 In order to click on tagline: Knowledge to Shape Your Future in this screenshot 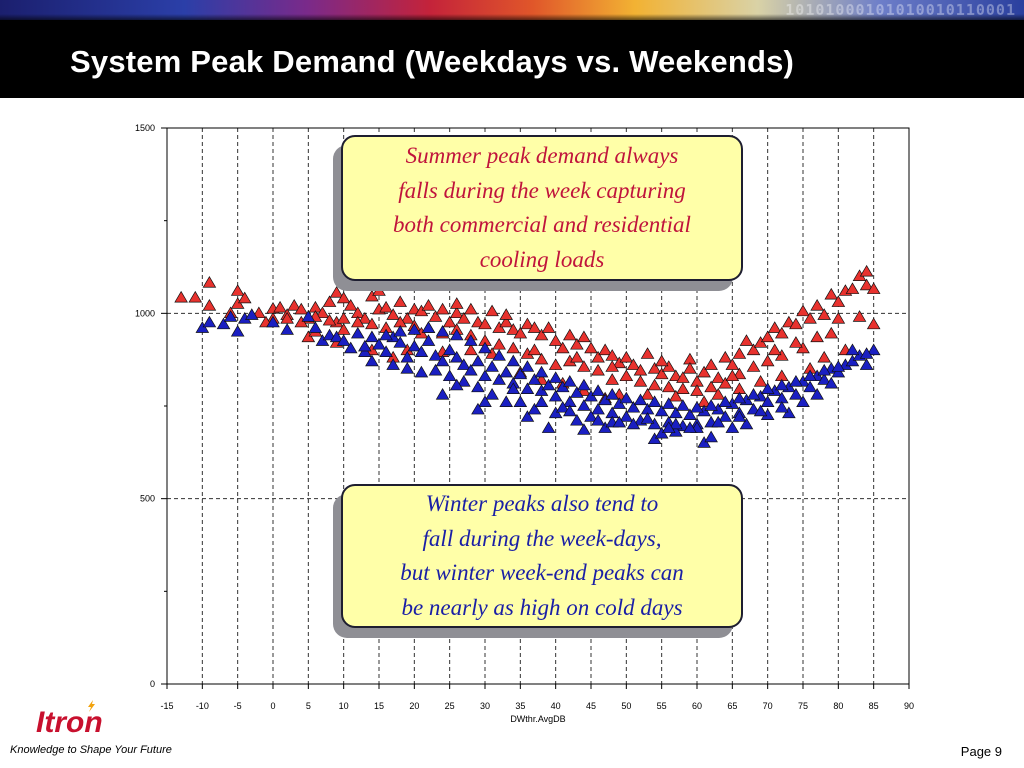, I will do `click(91, 750)`.